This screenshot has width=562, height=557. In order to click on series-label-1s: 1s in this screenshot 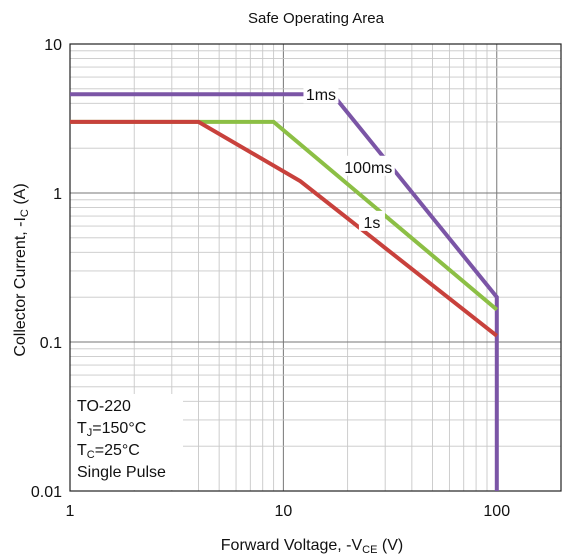, I will do `click(371, 223)`.